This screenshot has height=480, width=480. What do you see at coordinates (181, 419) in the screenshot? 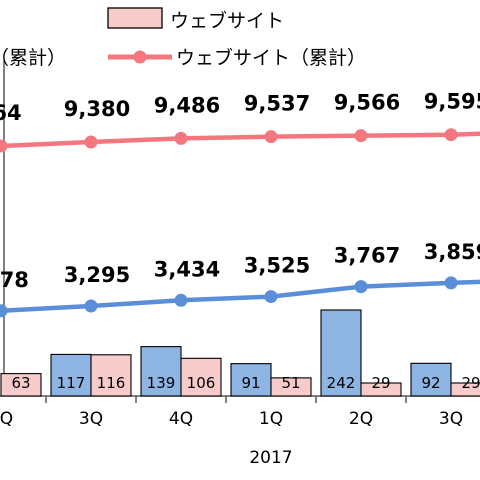
I see `x-tick-label: 4Q` at bounding box center [181, 419].